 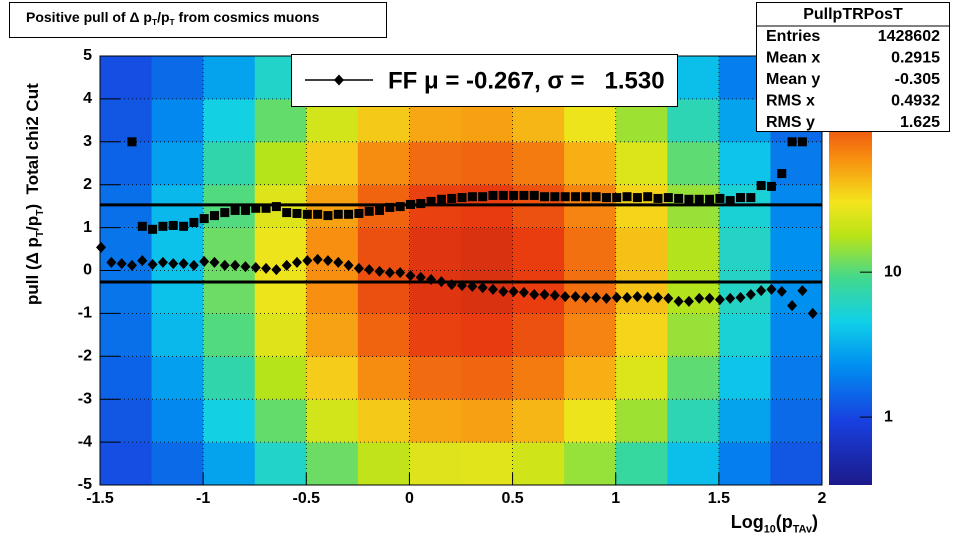 What do you see at coordinates (203, 498) in the screenshot?
I see `x-tick-label: -1` at bounding box center [203, 498].